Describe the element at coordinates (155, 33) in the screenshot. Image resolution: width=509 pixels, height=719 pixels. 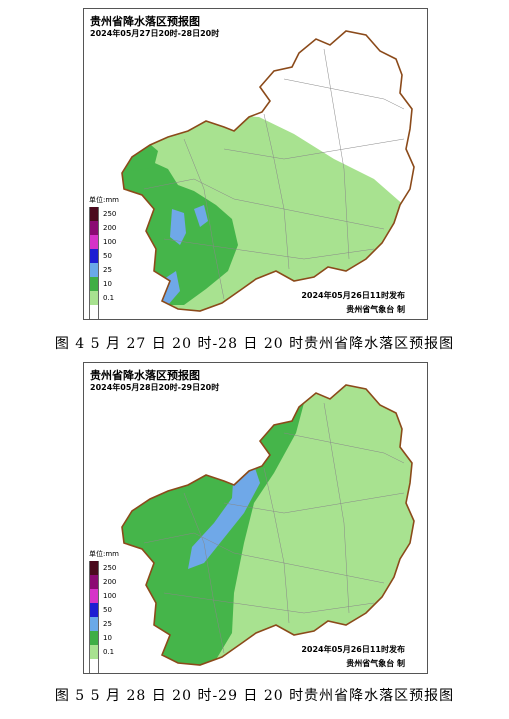
I see `map-period: 2024年05月27日20时-28日20时` at that location.